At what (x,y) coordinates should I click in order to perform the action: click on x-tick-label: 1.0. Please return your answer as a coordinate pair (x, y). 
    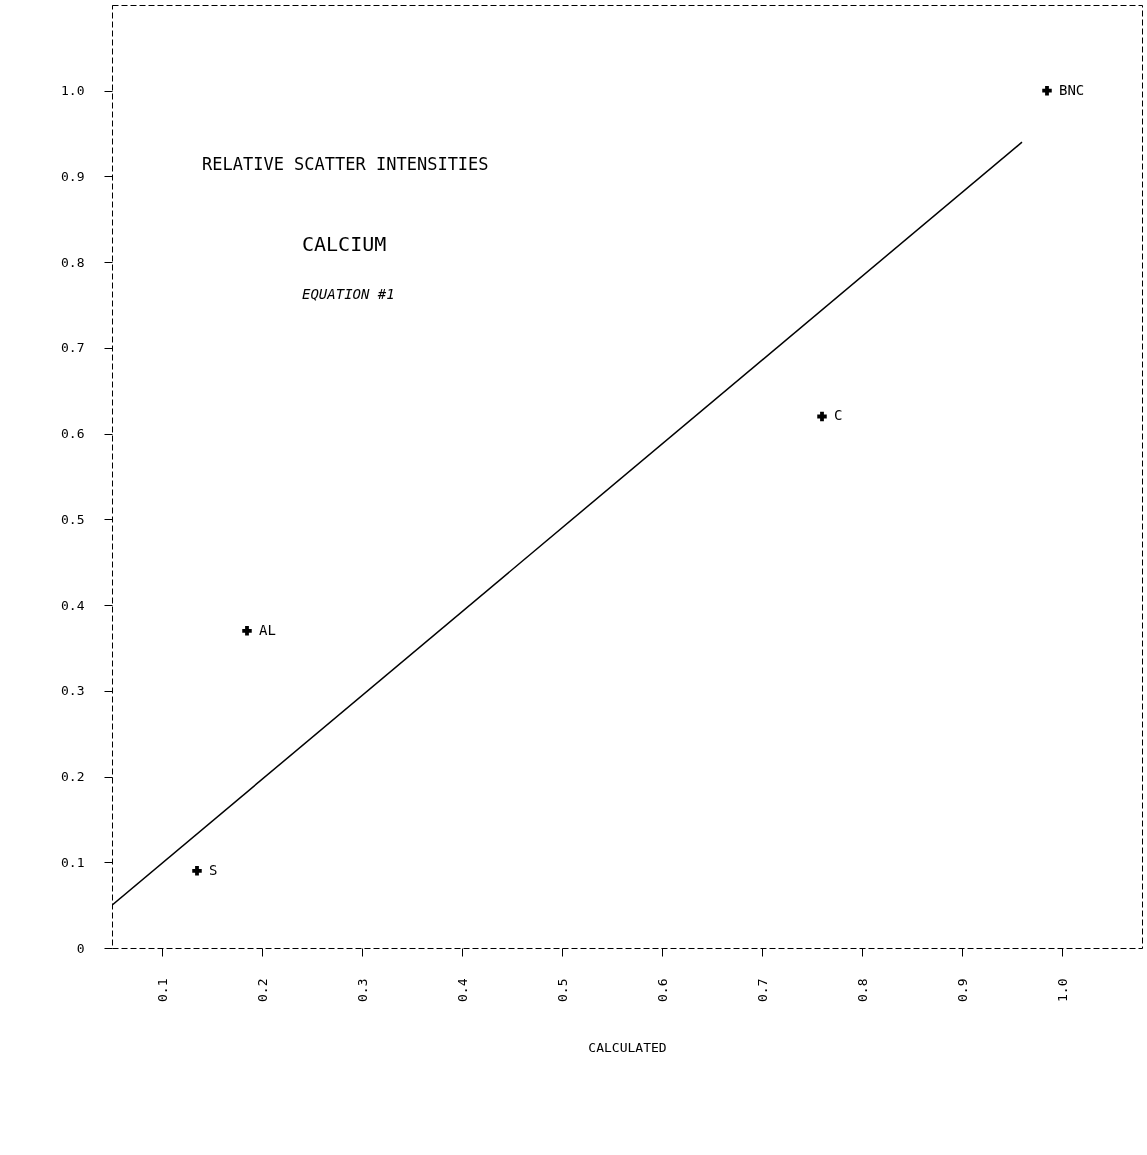
    Looking at the image, I should click on (1062, 990).